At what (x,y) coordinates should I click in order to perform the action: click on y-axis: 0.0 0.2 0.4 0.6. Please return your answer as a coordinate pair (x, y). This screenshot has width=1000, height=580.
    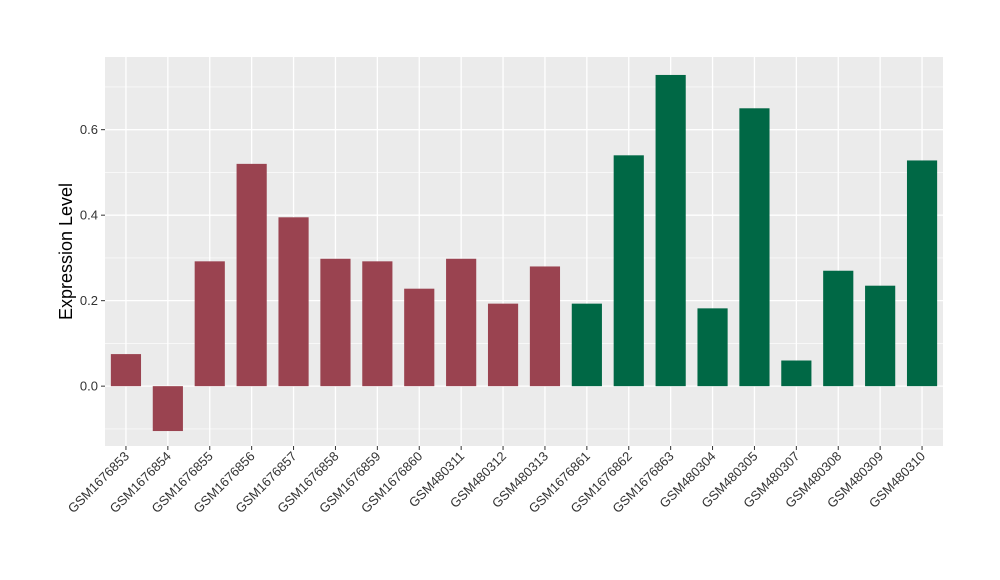
    Looking at the image, I should click on (92, 258).